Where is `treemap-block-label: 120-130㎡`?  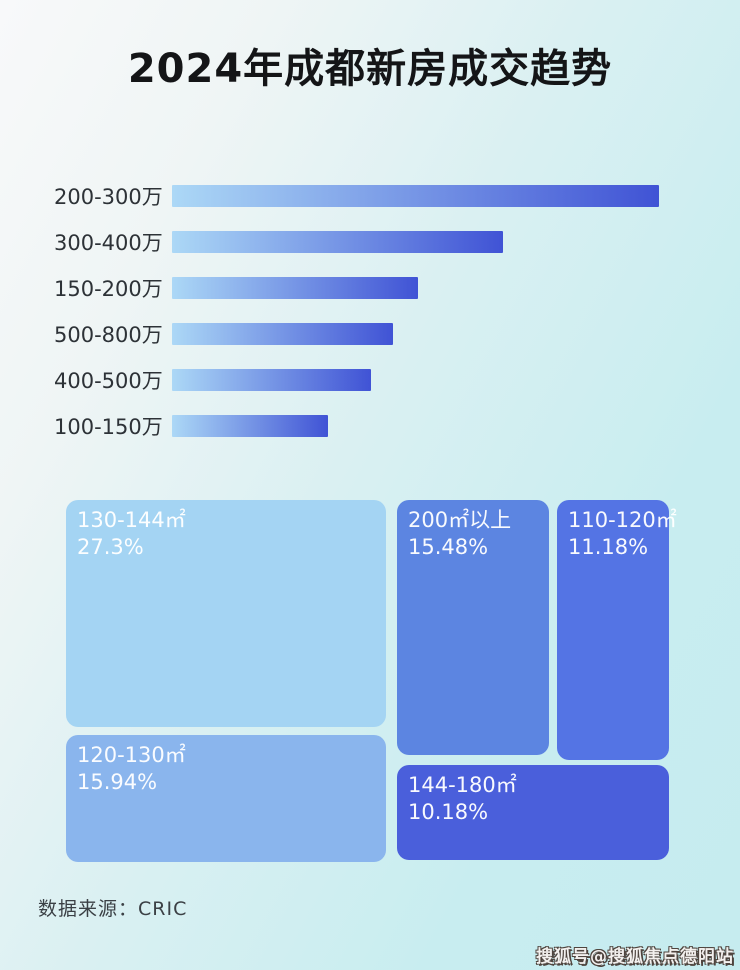
treemap-block-label: 120-130㎡ is located at coordinates (131, 755).